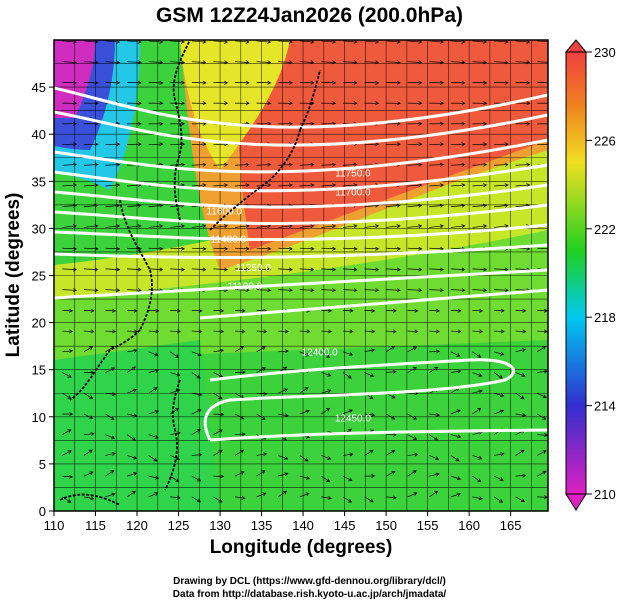 The width and height of the screenshot is (619, 605). I want to click on contour-label: 11750.0, so click(353, 174).